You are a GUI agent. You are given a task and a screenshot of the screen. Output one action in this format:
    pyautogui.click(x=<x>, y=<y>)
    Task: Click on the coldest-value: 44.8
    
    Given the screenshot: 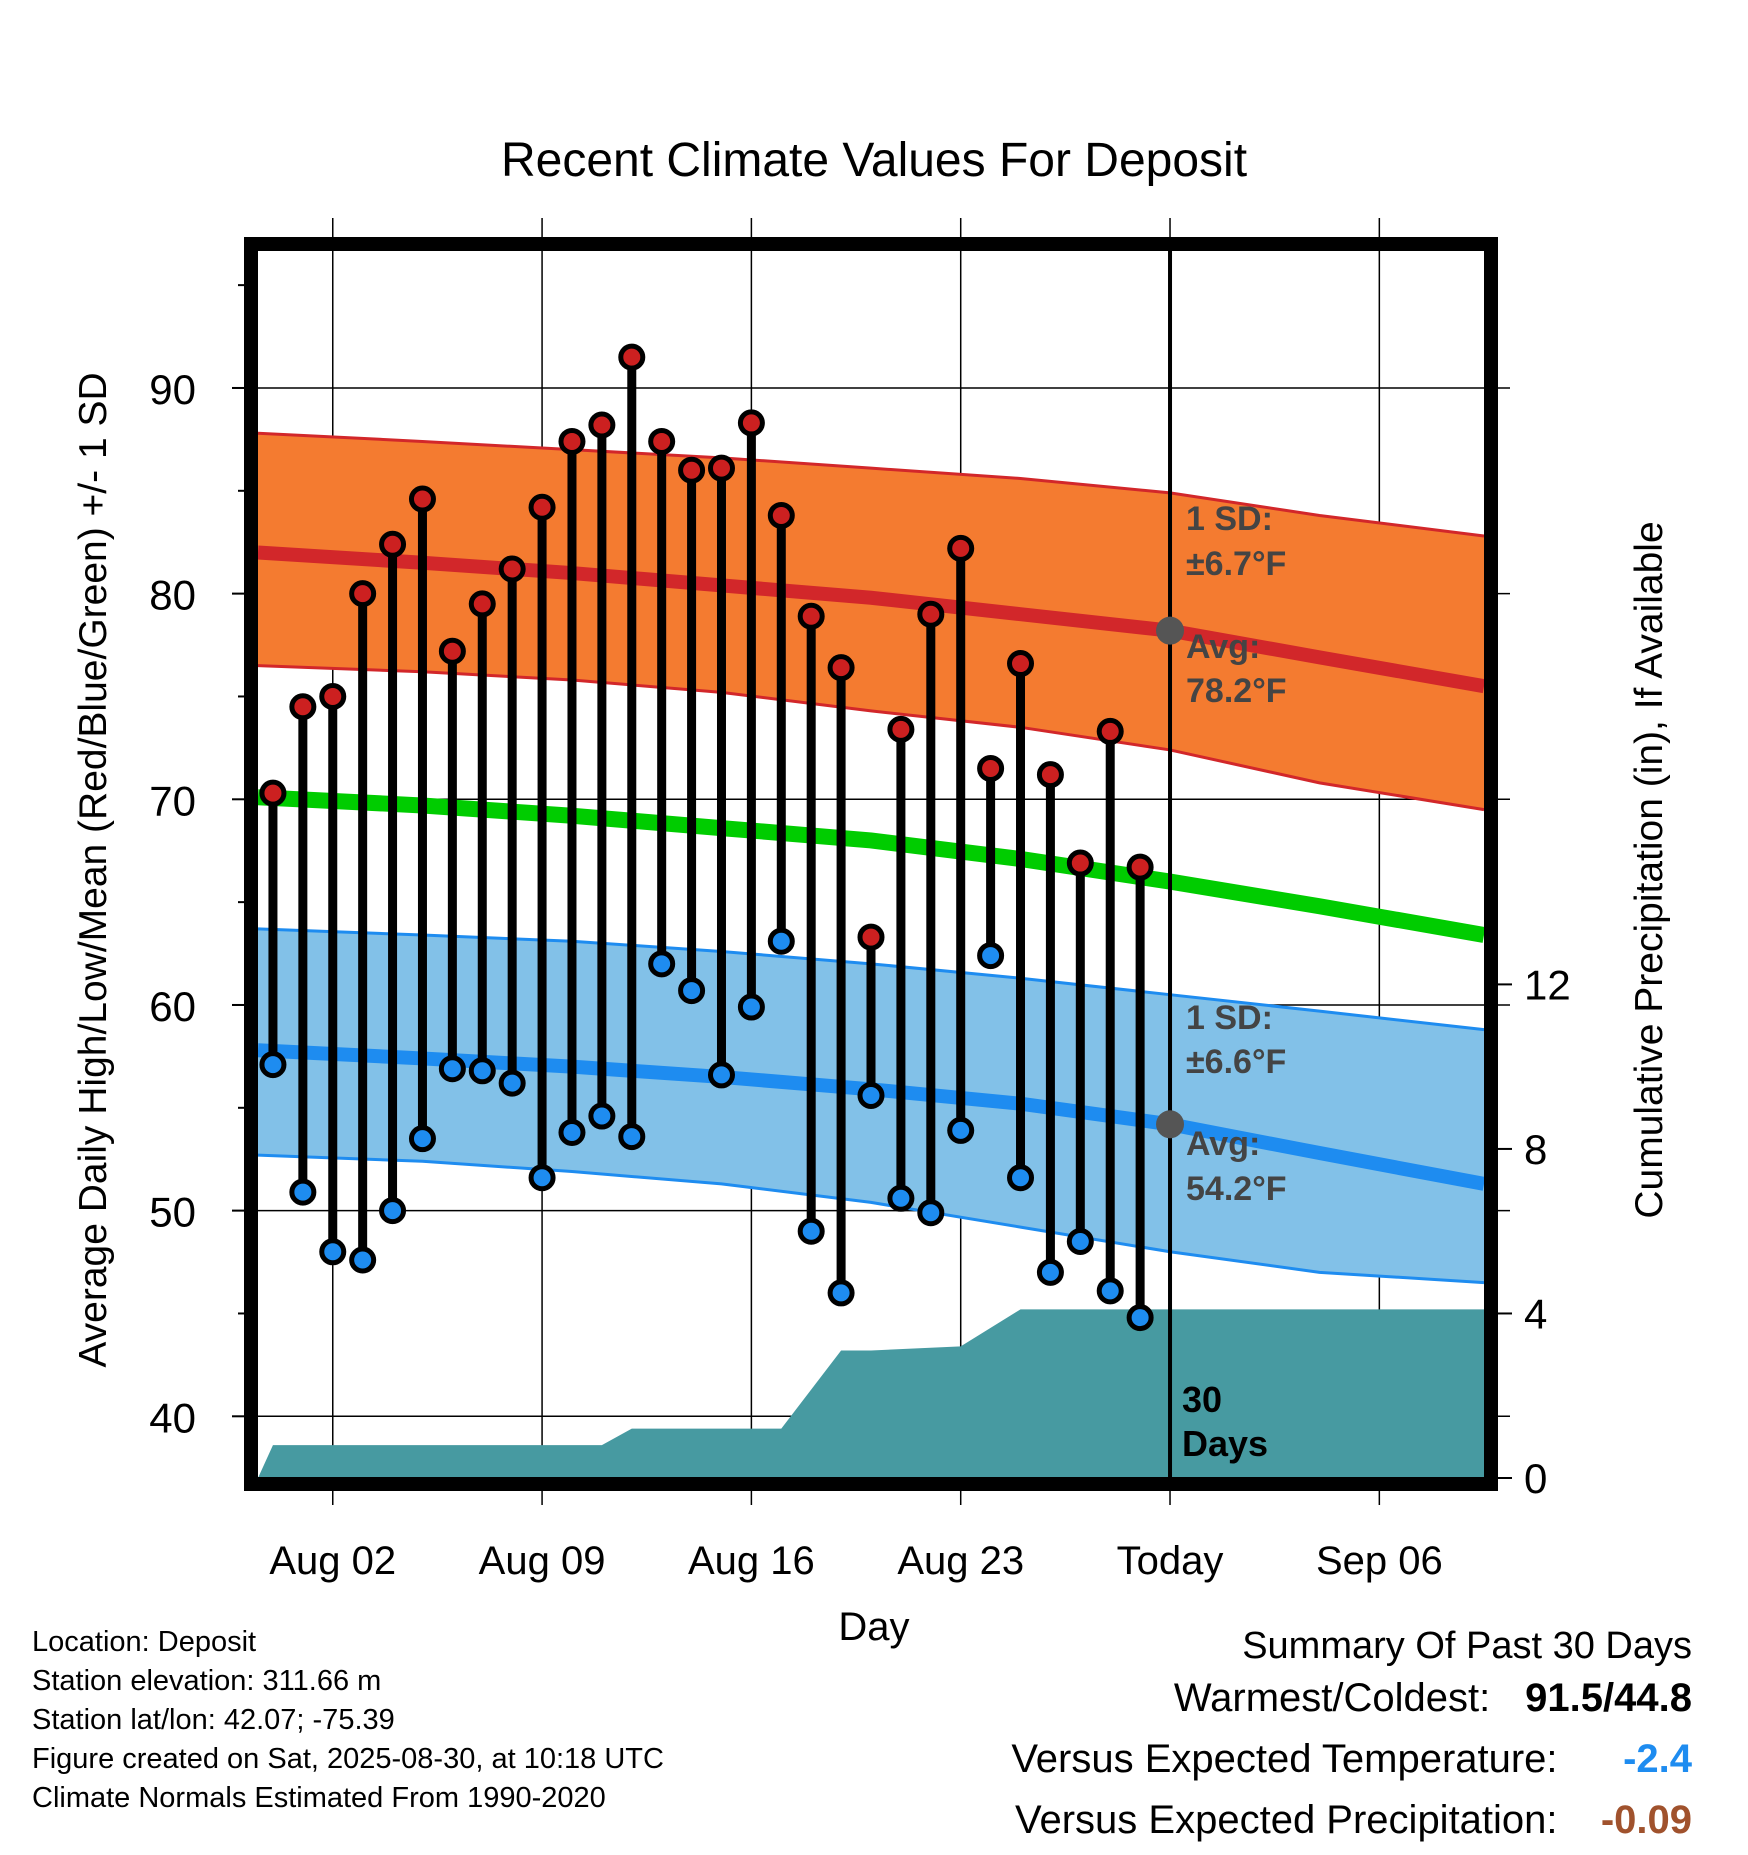 What is the action you would take?
    pyautogui.click(x=1653, y=1698)
    